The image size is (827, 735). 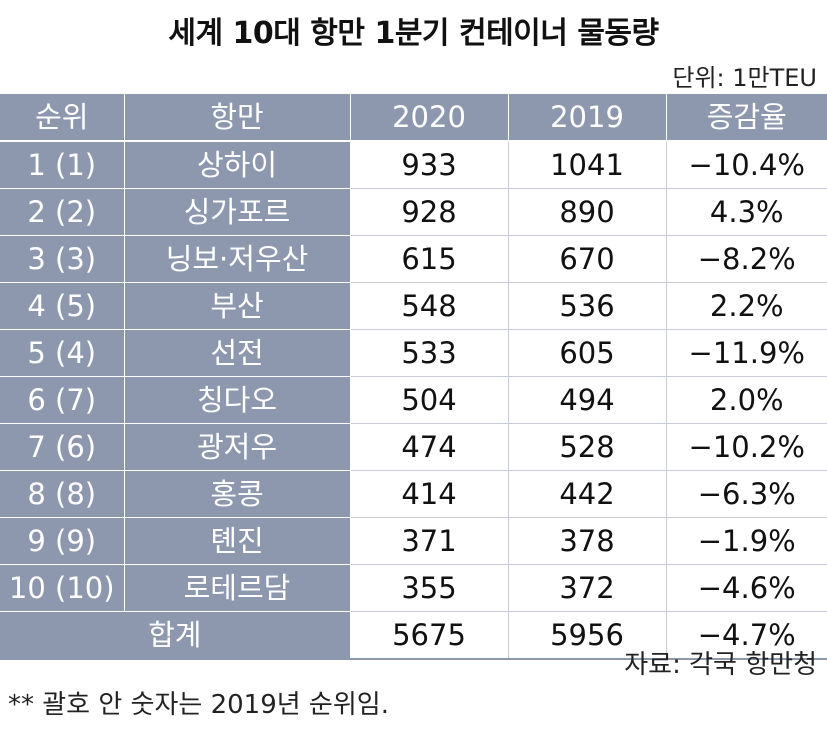 What do you see at coordinates (429, 541) in the screenshot?
I see `value-2020-cell: 371` at bounding box center [429, 541].